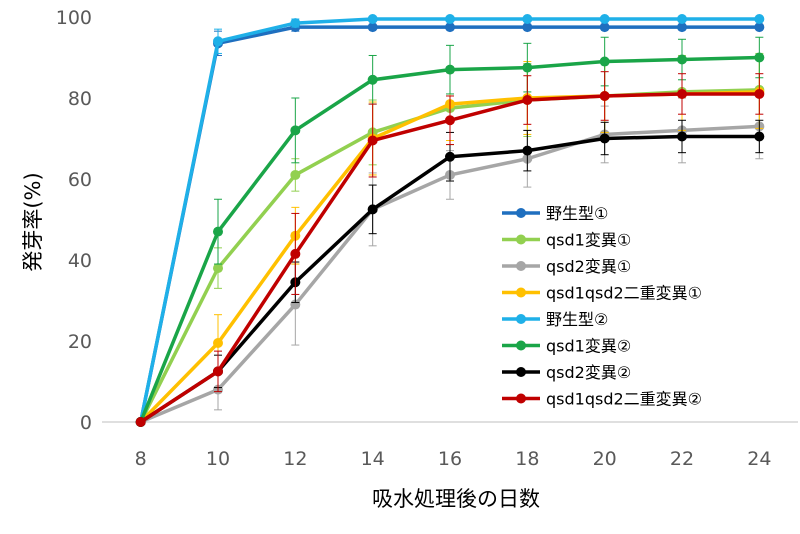 Image resolution: width=800 pixels, height=534 pixels. Describe the element at coordinates (80, 342) in the screenshot. I see `y-tick-label: 20` at that location.